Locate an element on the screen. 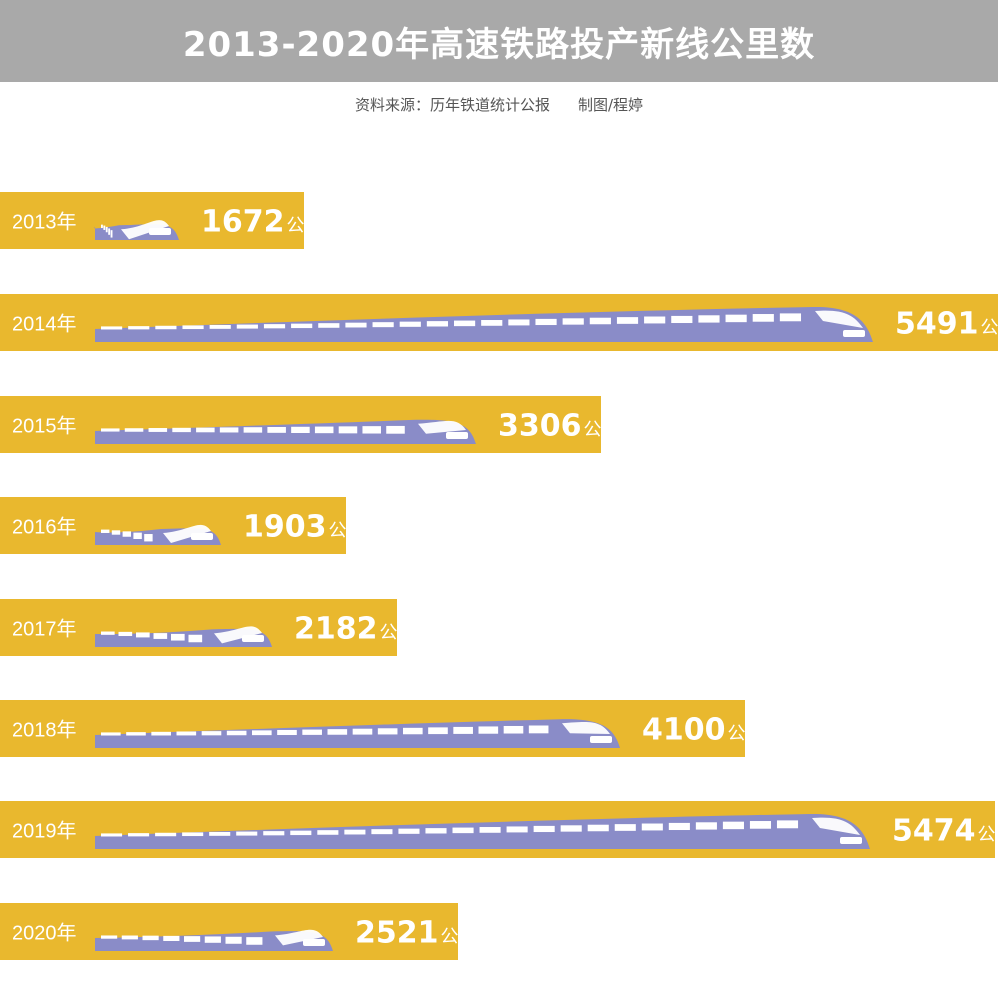  value-number: 3306 is located at coordinates (540, 426).